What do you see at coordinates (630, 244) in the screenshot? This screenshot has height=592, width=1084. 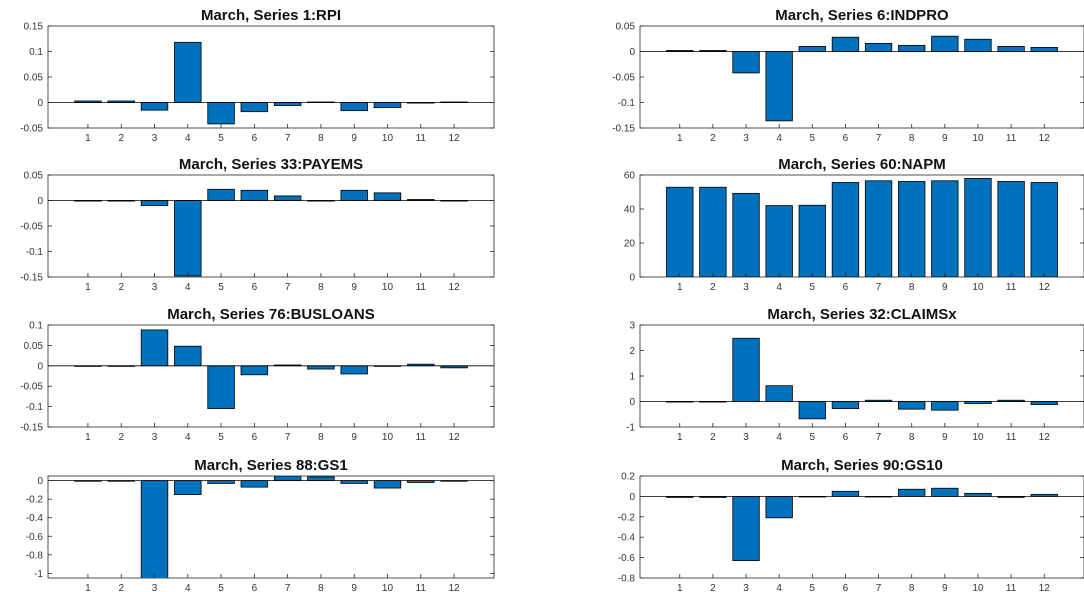 I see `y-tick-label: 20` at bounding box center [630, 244].